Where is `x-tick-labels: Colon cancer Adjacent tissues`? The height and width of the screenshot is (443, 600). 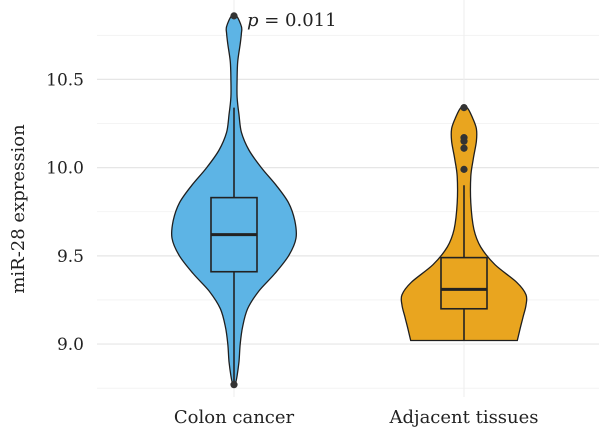 x-tick-labels: Colon cancer Adjacent tissues is located at coordinates (356, 417).